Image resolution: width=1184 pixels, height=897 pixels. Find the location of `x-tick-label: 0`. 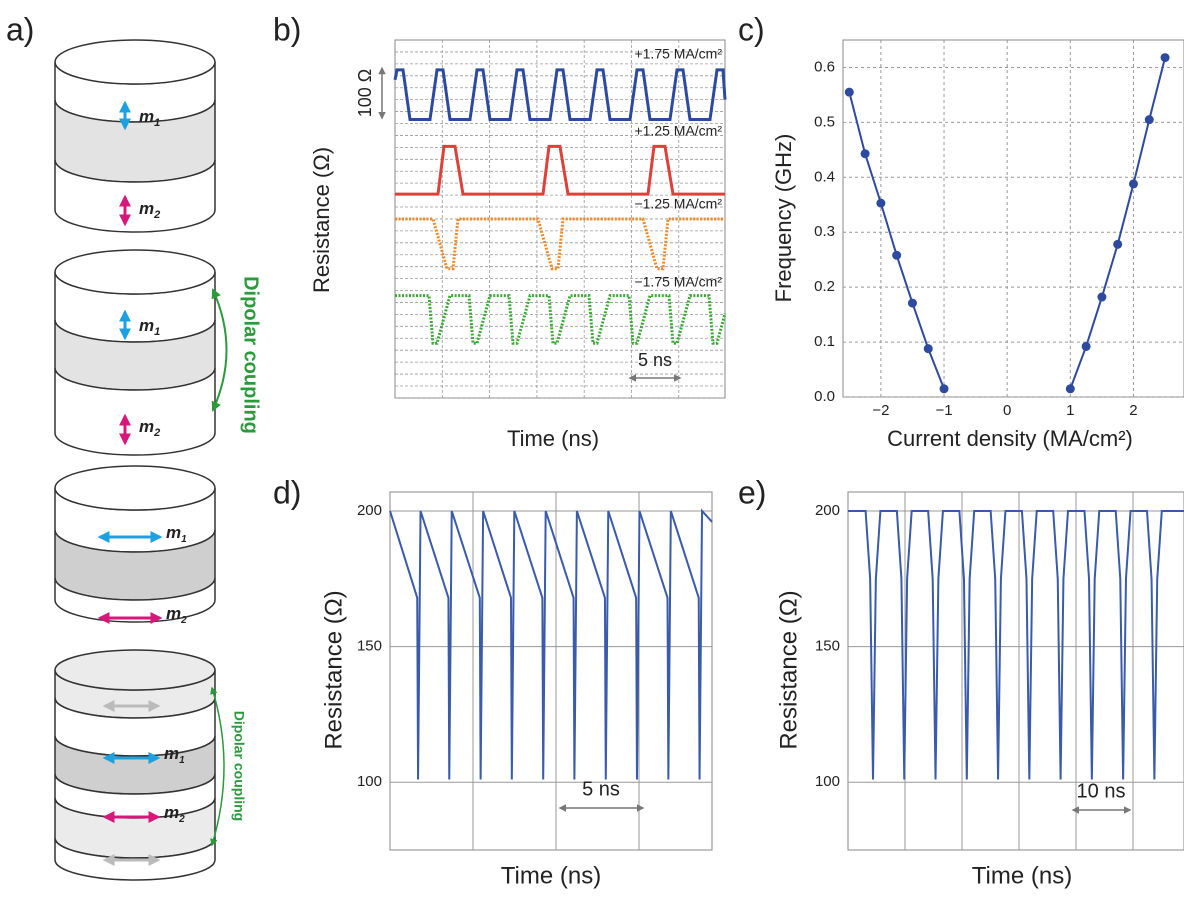

x-tick-label: 0 is located at coordinates (1007, 410).